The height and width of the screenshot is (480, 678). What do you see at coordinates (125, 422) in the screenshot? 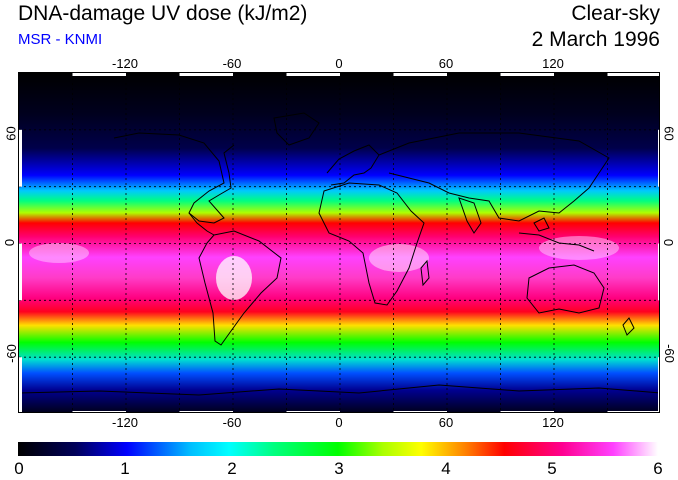
I see `lon-label-bottom: -120` at bounding box center [125, 422].